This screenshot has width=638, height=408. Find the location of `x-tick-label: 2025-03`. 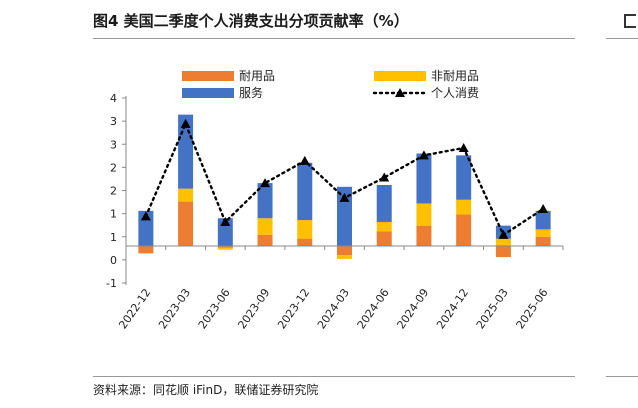

x-tick-label: 2025-03 is located at coordinates (492, 308).